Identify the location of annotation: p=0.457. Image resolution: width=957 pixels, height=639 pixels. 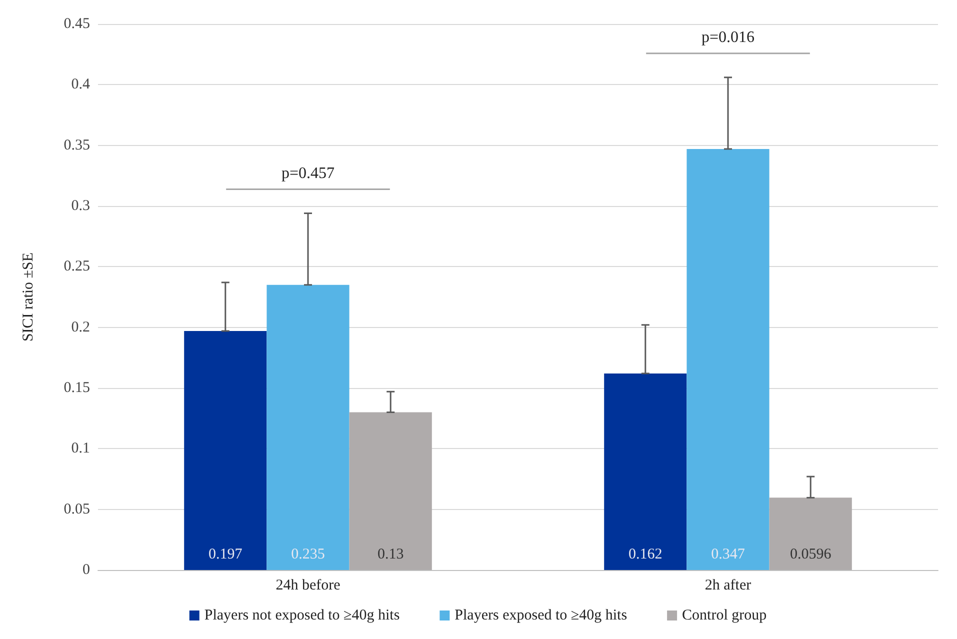
(308, 173).